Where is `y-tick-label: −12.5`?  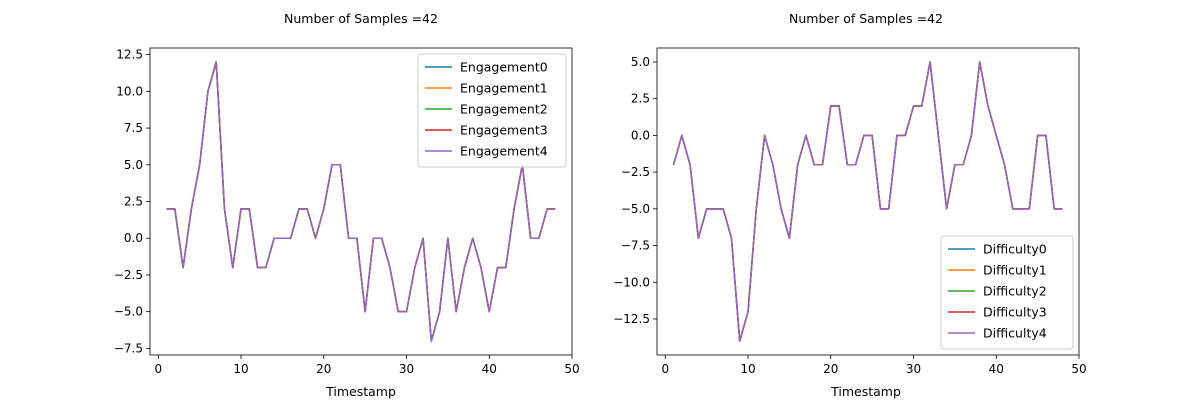
y-tick-label: −12.5 is located at coordinates (631, 319).